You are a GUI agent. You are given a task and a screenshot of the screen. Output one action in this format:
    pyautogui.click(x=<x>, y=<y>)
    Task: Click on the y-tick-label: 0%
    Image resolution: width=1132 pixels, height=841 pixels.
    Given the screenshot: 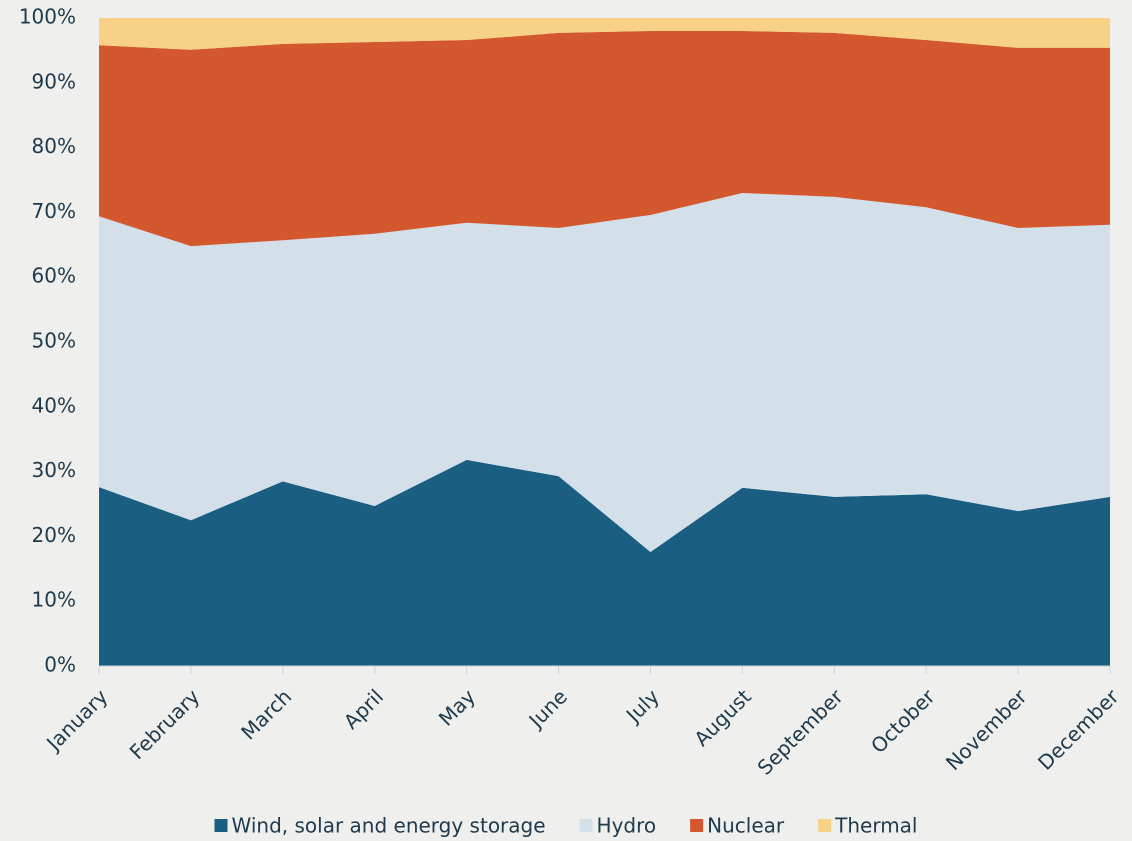 What is the action you would take?
    pyautogui.click(x=60, y=665)
    